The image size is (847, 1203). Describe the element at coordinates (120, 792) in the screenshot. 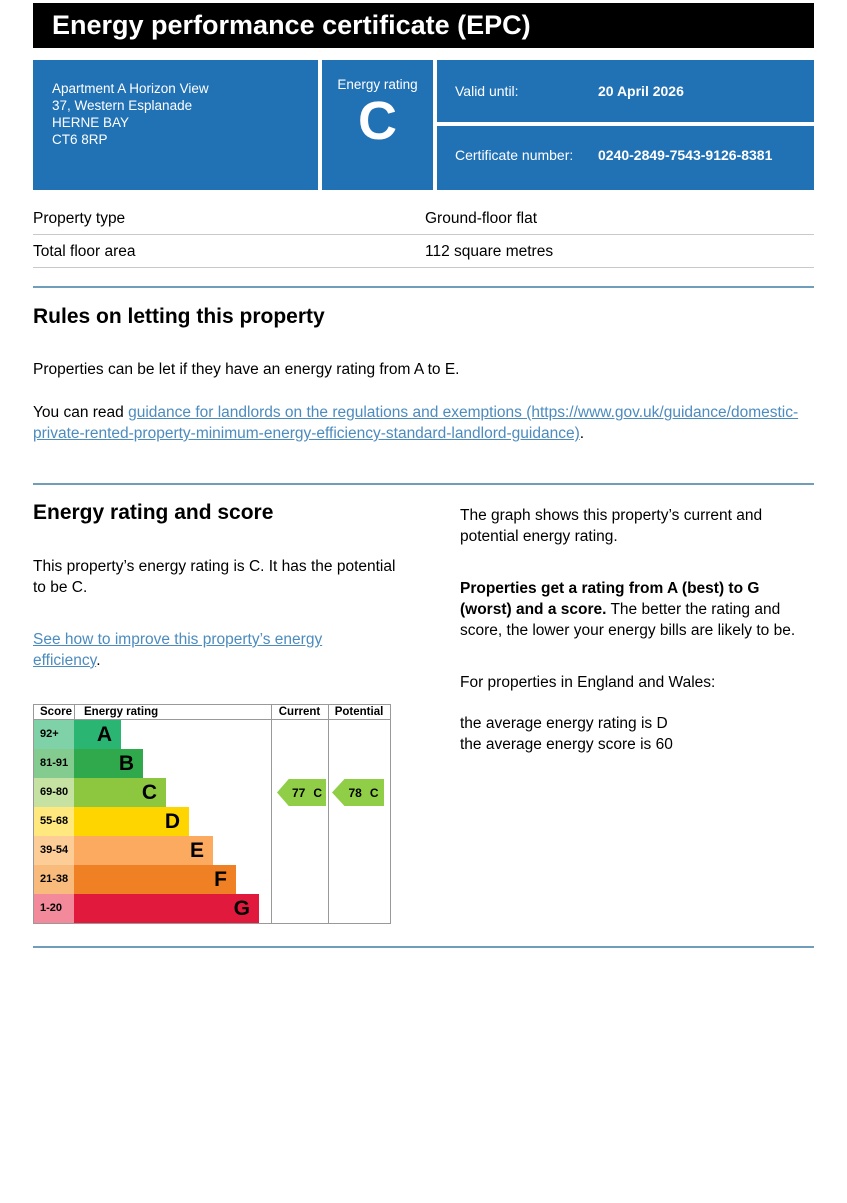

I see `band-bar-c: C` at that location.